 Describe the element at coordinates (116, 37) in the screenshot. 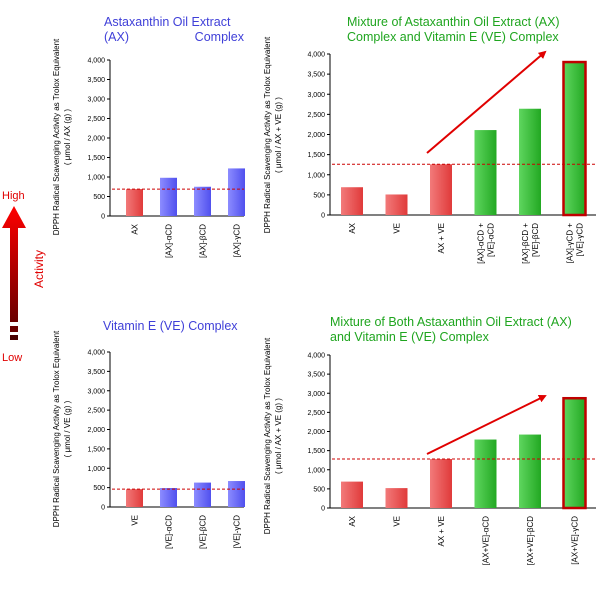

I see `chart1-title-line2a: (AX)` at that location.